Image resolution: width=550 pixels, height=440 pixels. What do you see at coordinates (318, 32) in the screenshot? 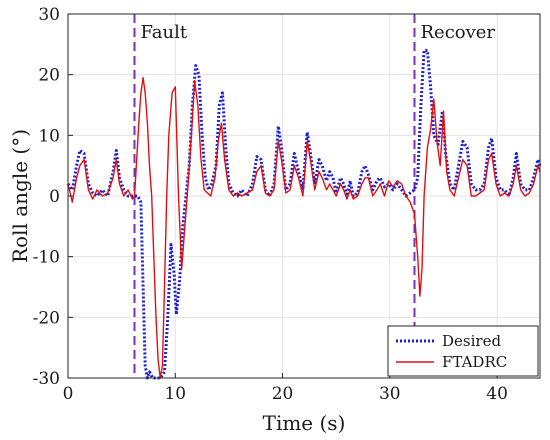
I see `annotations: Fault Recover` at bounding box center [318, 32].